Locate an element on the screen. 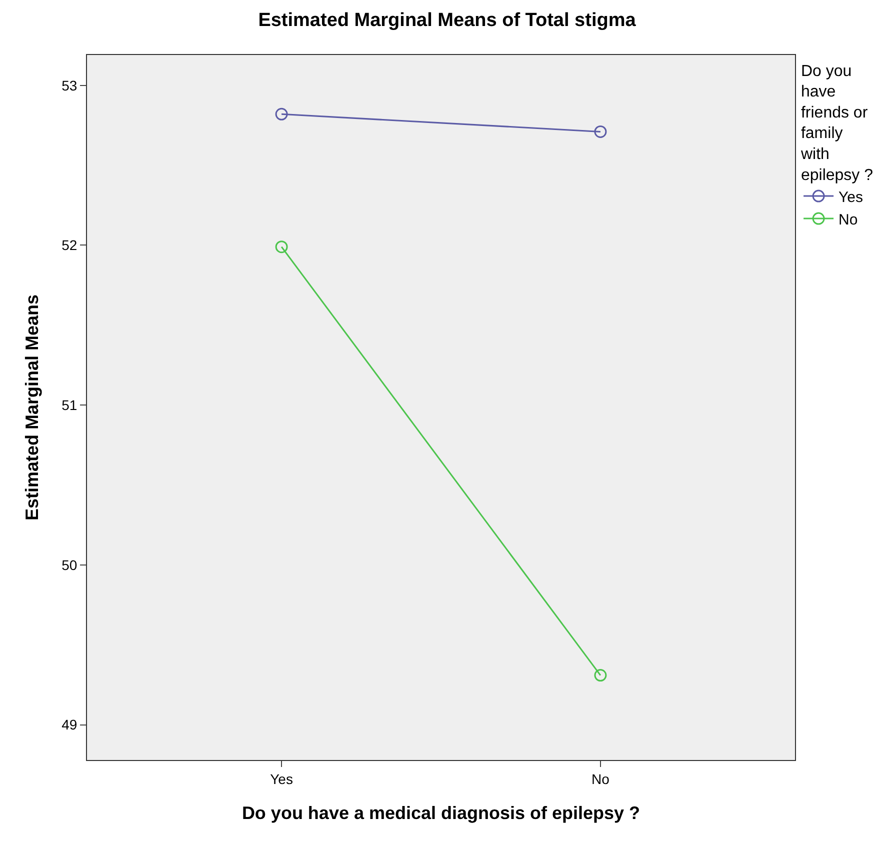  legend-label: No is located at coordinates (848, 219).